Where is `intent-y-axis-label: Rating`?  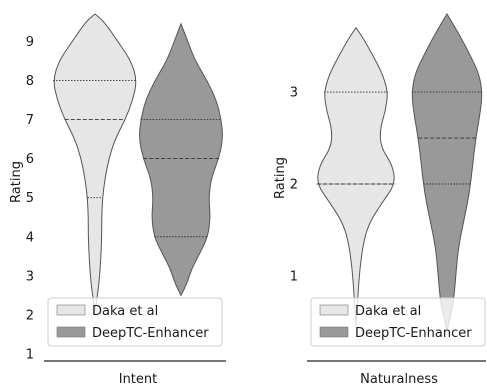 intent-y-axis-label: Rating is located at coordinates (16, 182).